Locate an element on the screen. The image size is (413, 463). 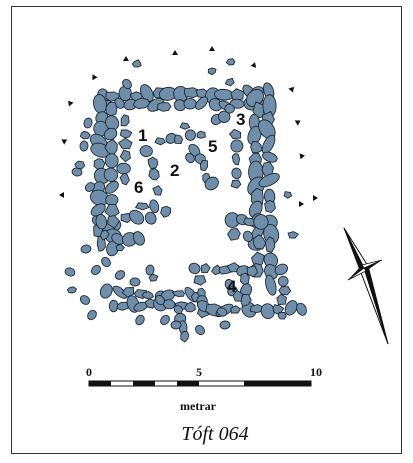
room-label-2: 2 is located at coordinates (174, 170).